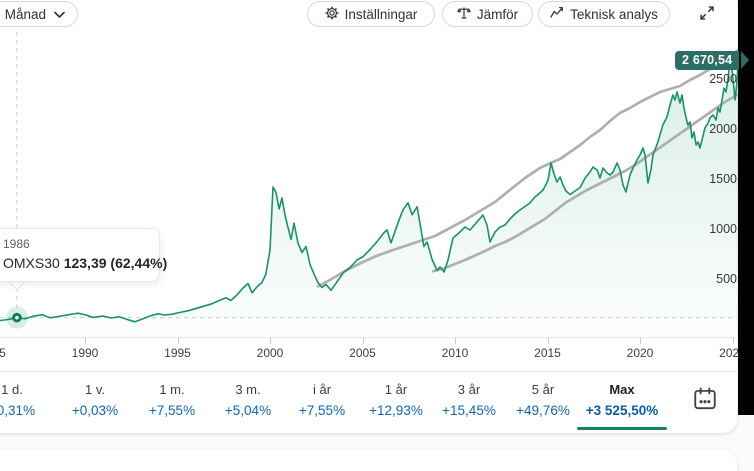 This screenshot has width=754, height=471. I want to click on technical-analysis-label: Teknisk analys, so click(614, 14).